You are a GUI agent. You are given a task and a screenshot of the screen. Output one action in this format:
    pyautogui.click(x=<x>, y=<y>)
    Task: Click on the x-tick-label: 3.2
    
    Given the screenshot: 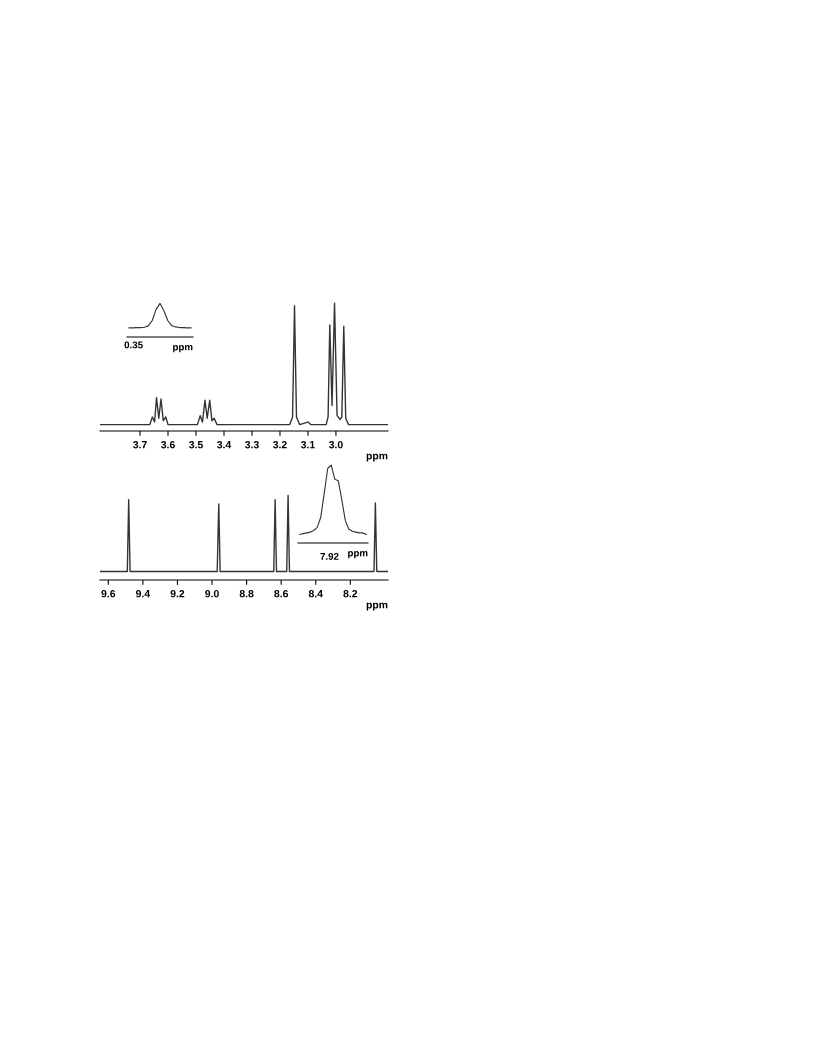 What is the action you would take?
    pyautogui.click(x=279, y=445)
    